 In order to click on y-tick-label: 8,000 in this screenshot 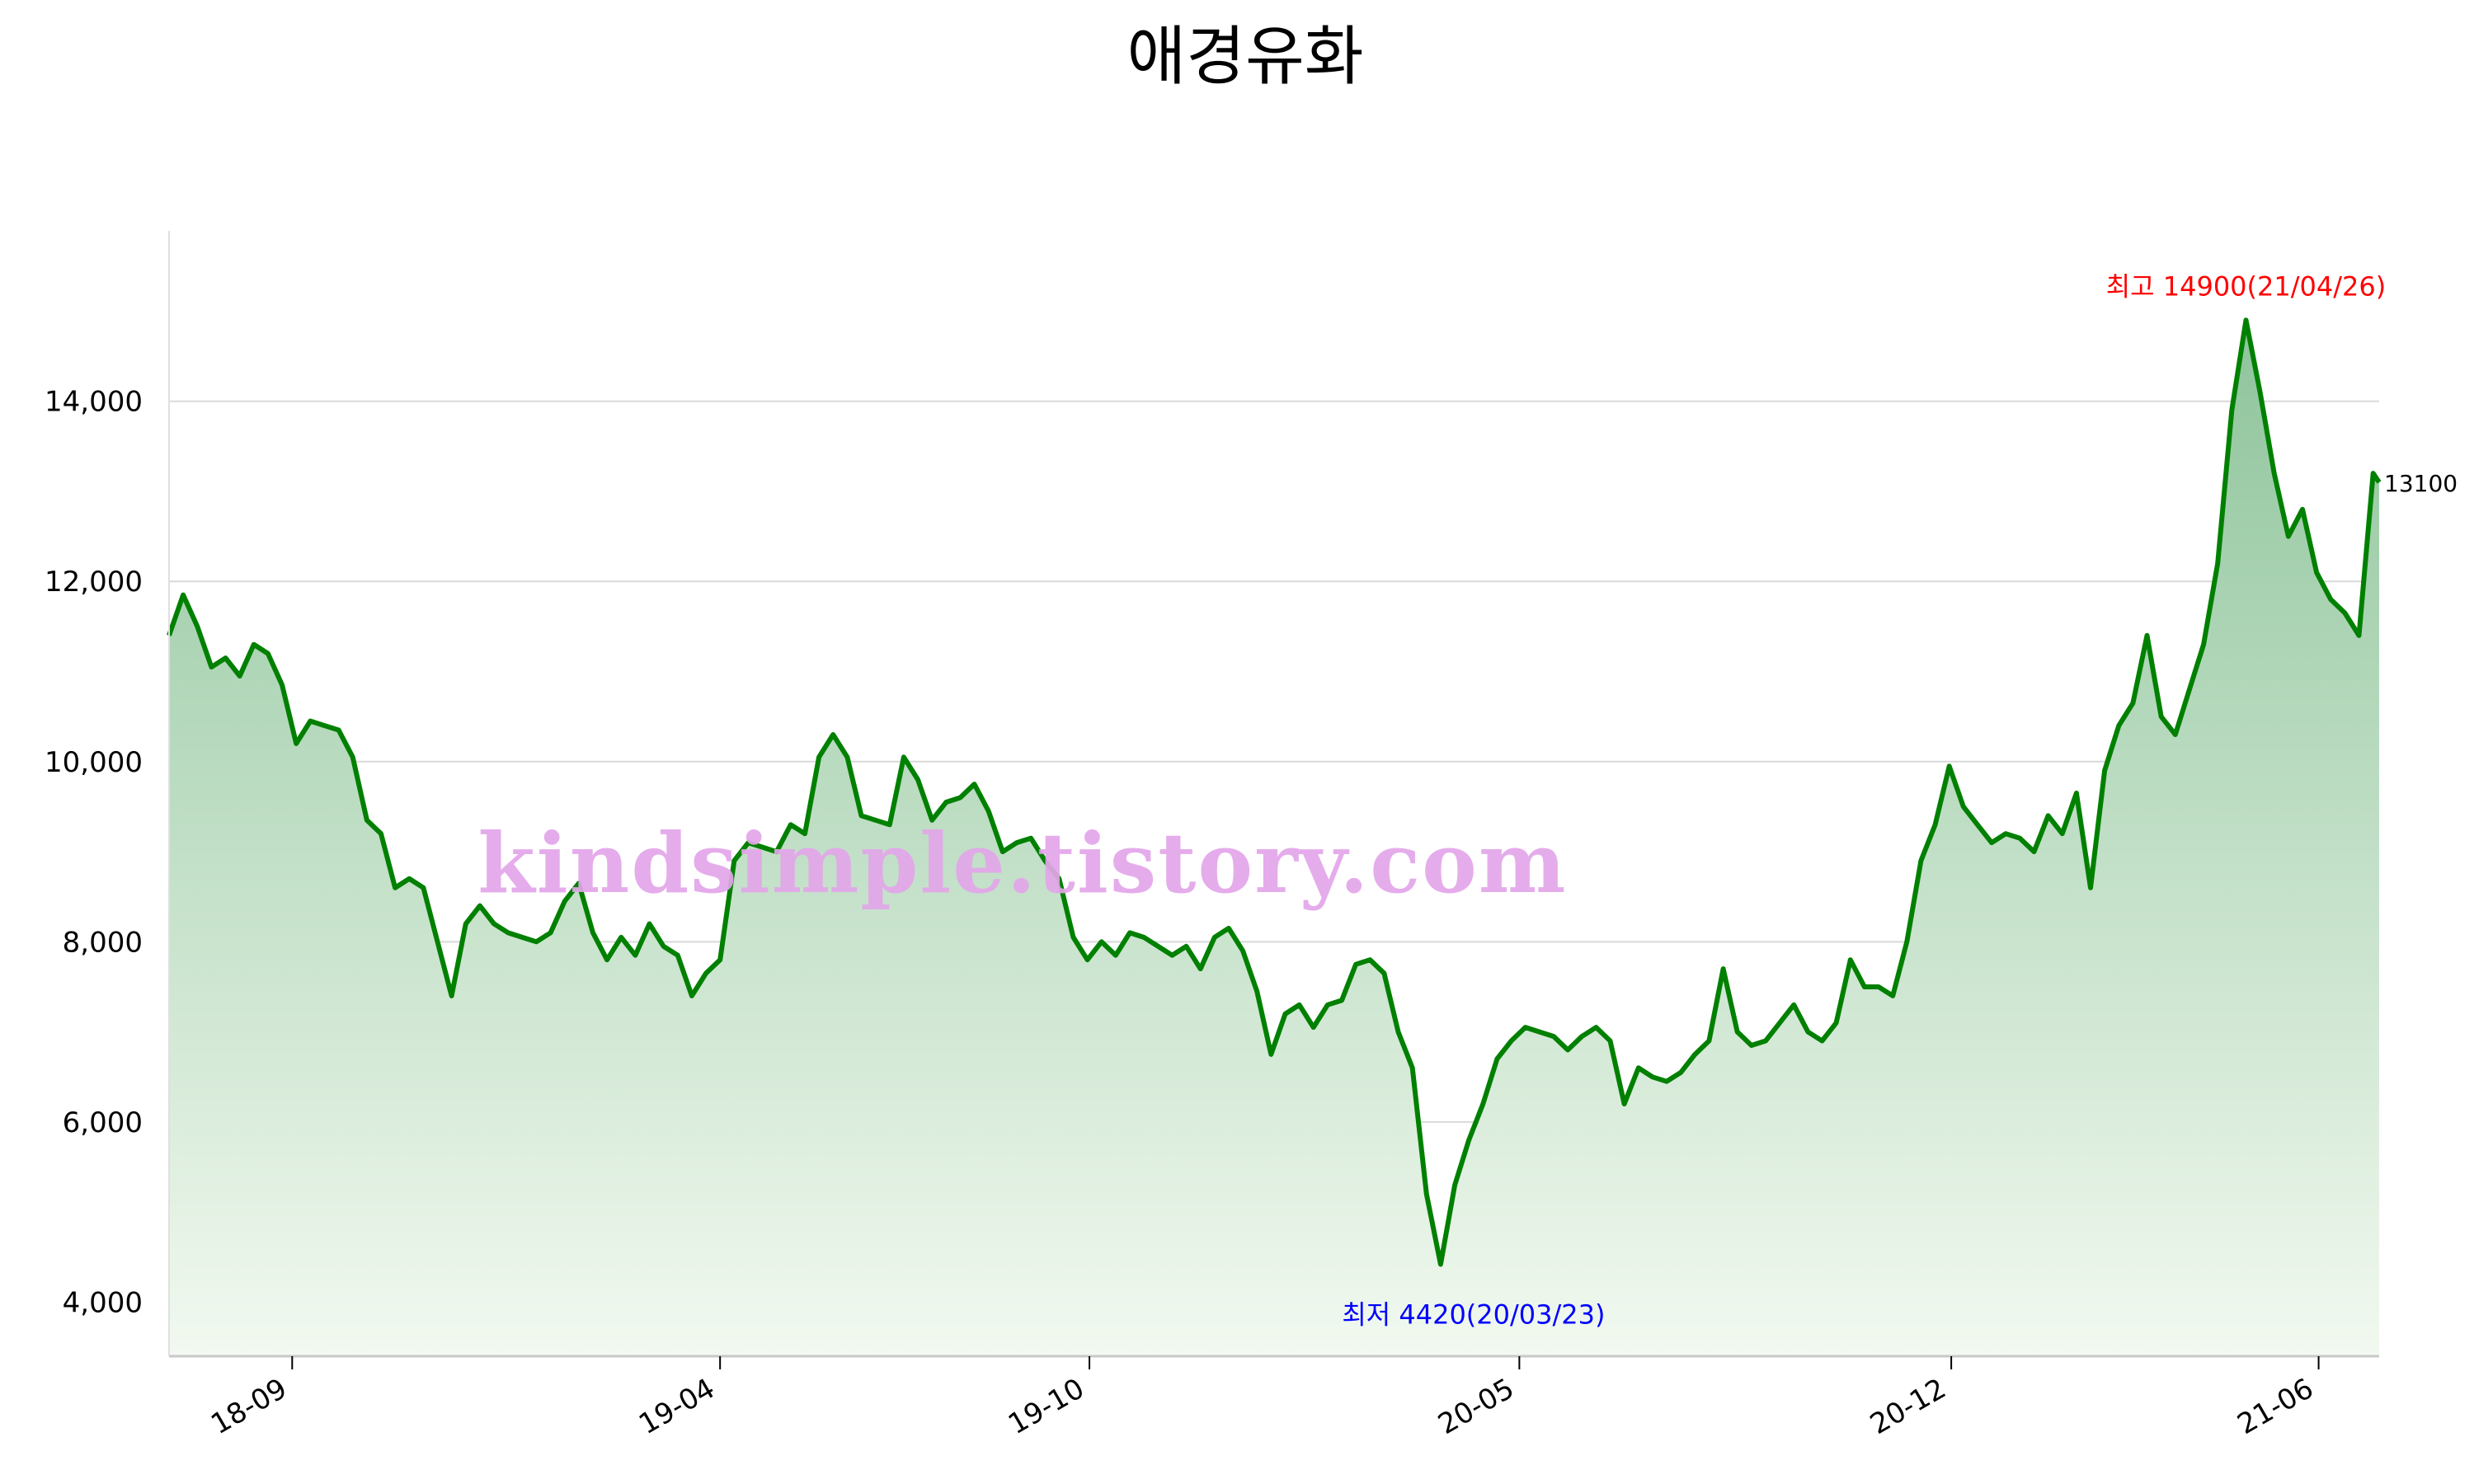, I will do `click(103, 942)`.